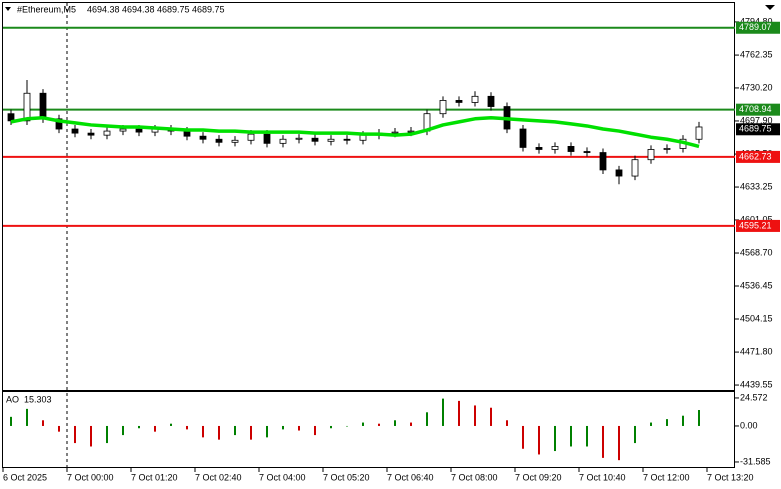 This screenshot has height=489, width=781. I want to click on y-tick-label: 4601.05, so click(756, 219).